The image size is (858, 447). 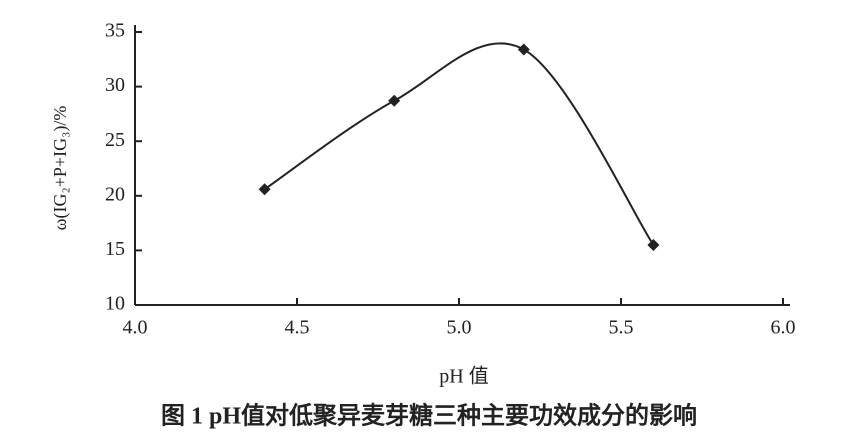 What do you see at coordinates (115, 140) in the screenshot?
I see `y-tick-label: 25` at bounding box center [115, 140].